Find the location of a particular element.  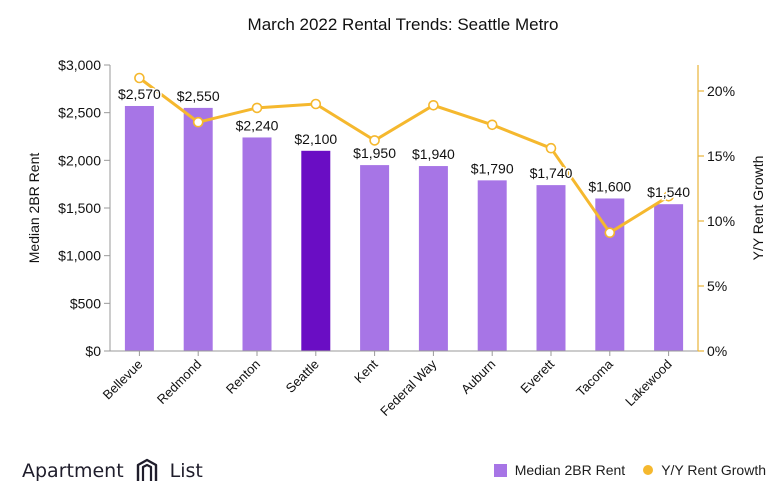

x-tick-label: Renton is located at coordinates (243, 377).